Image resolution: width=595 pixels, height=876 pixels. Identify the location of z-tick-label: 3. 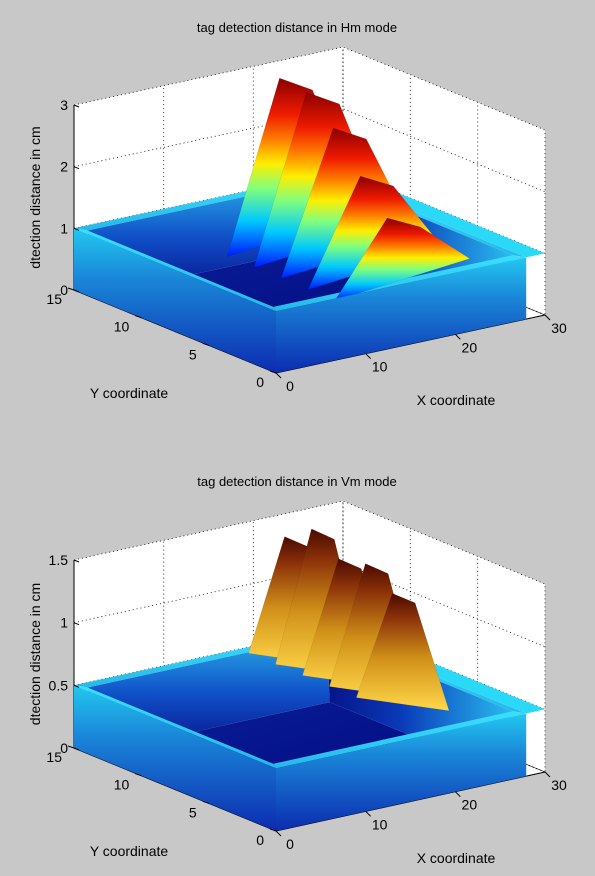
(64, 105).